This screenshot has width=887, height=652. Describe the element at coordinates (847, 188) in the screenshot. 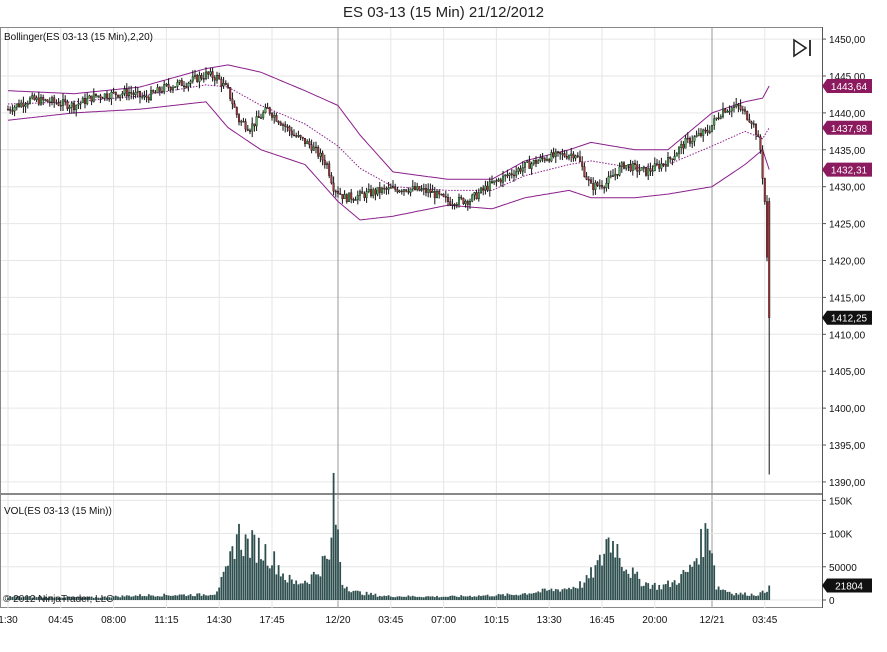

I see `price-tick-label: 1430,00` at that location.